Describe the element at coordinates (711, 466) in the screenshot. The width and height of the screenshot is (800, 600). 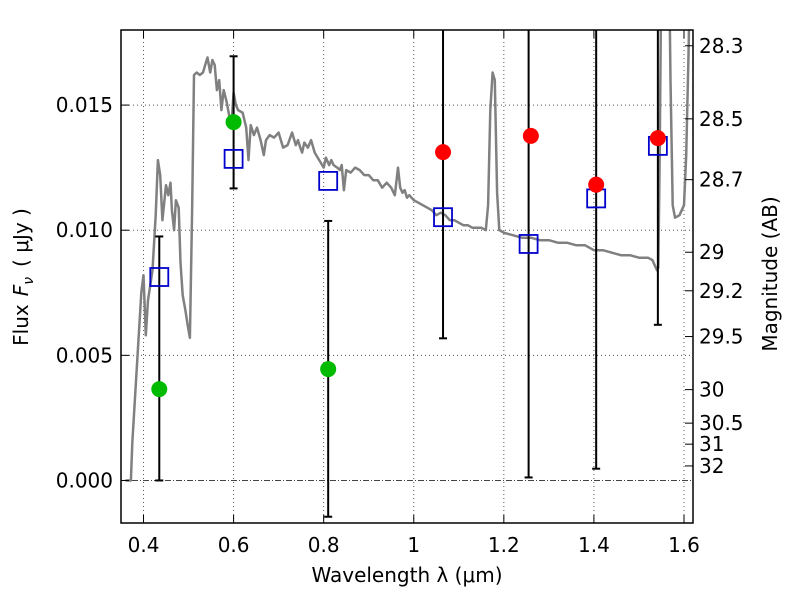
I see `y2-tick-label: 32` at that location.